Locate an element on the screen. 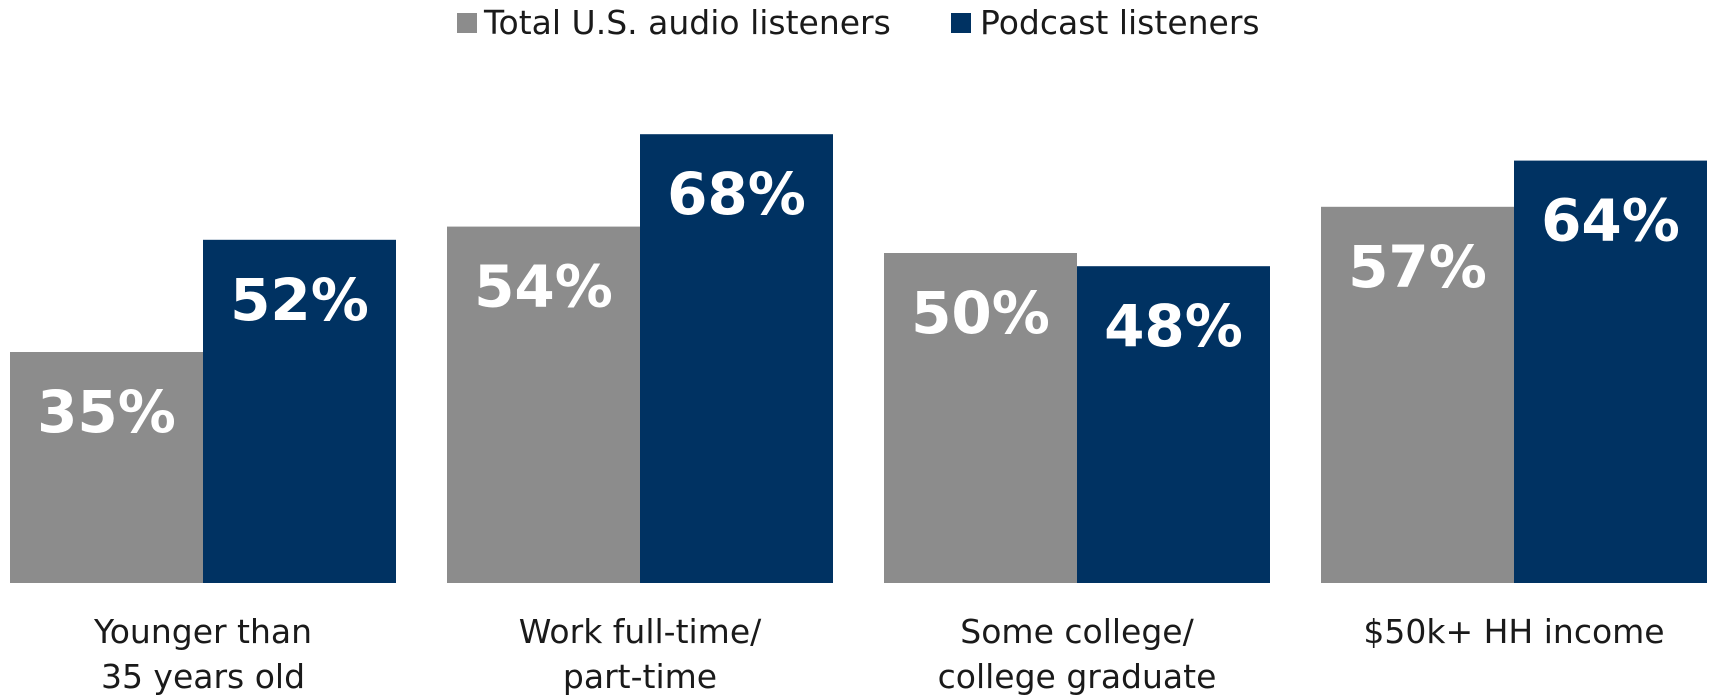 This screenshot has height=696, width=1709. data-label-podcast-1: 68% is located at coordinates (736, 194).